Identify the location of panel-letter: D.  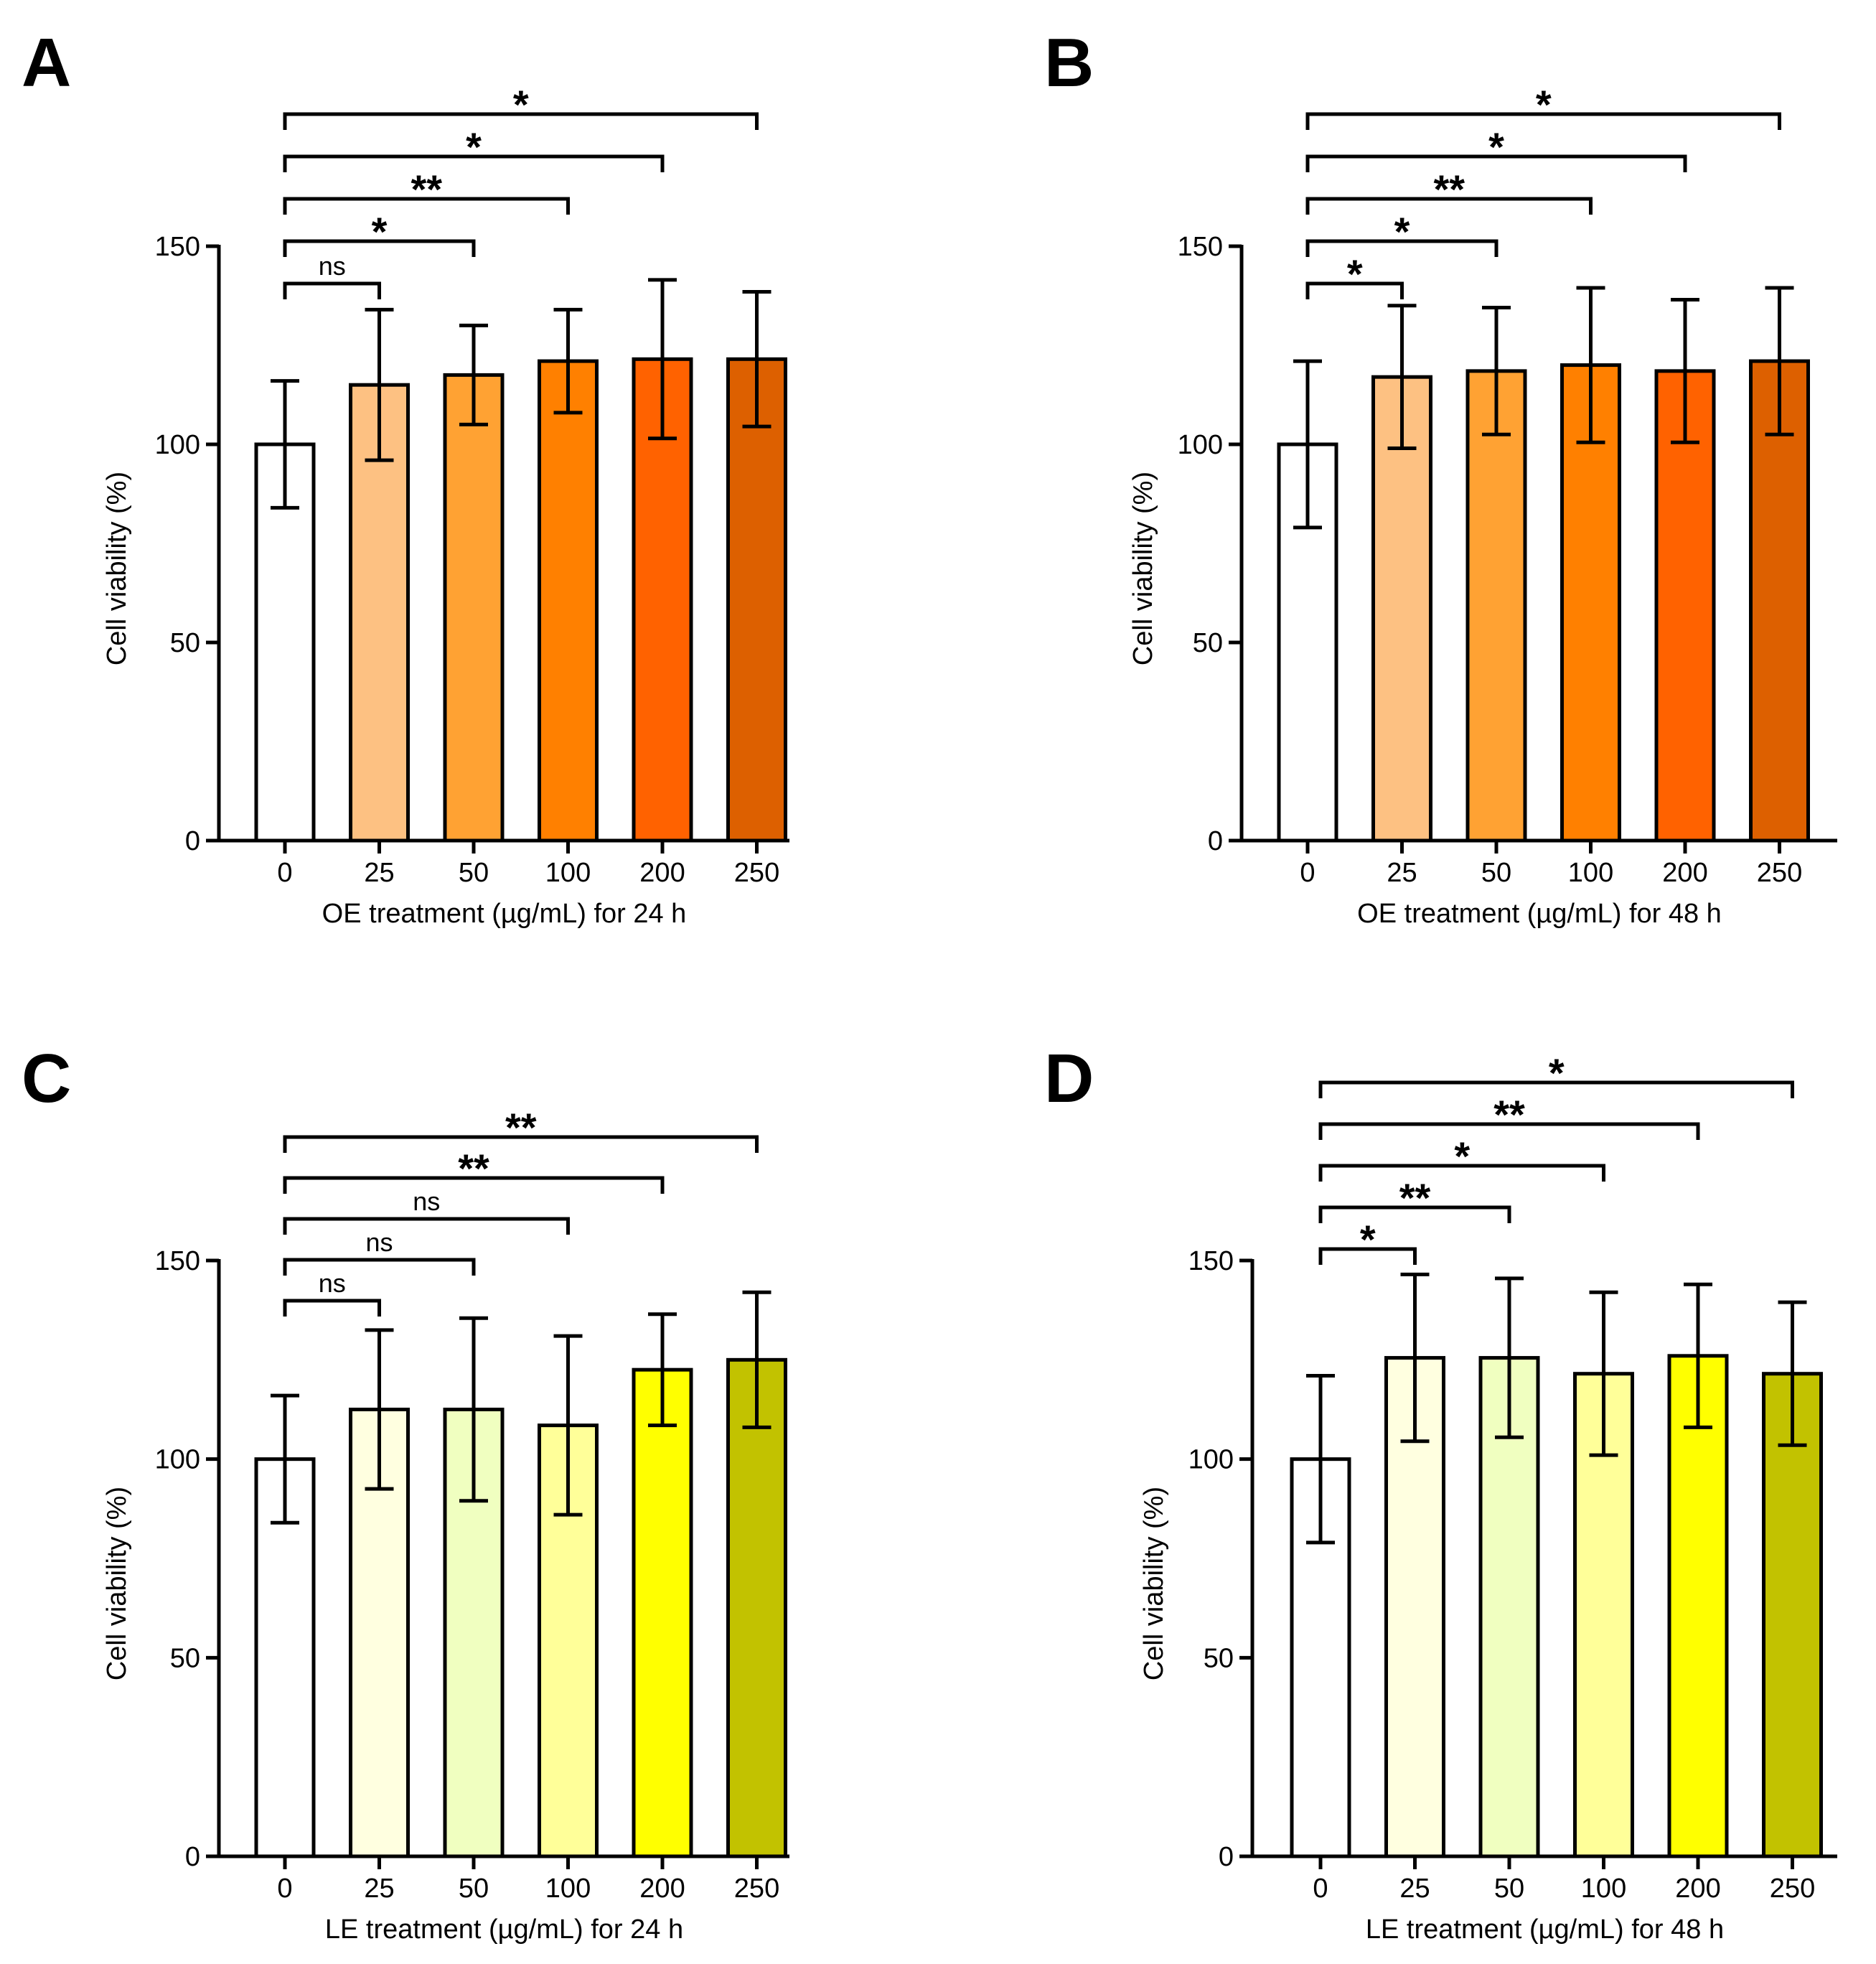
(1069, 1078).